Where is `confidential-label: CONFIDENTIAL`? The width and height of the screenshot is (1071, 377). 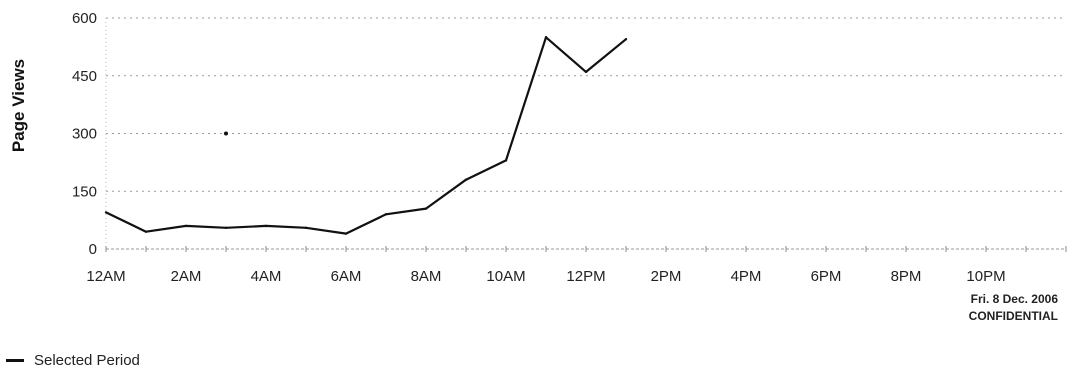 confidential-label: CONFIDENTIAL is located at coordinates (1013, 316).